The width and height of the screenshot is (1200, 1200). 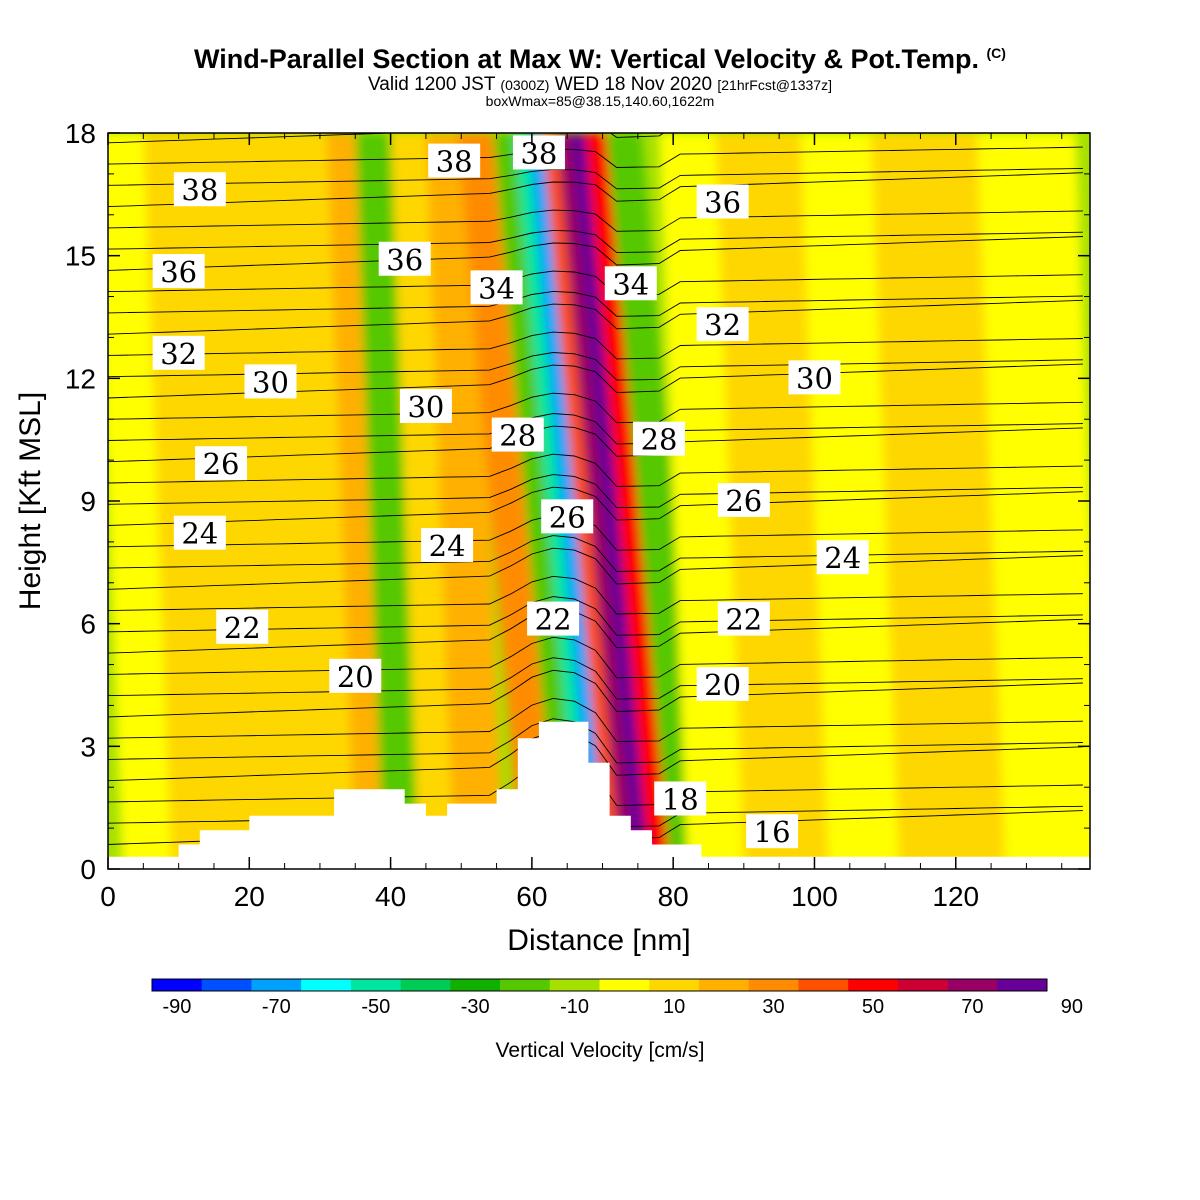 What do you see at coordinates (88, 501) in the screenshot?
I see `y-tick-label: 9` at bounding box center [88, 501].